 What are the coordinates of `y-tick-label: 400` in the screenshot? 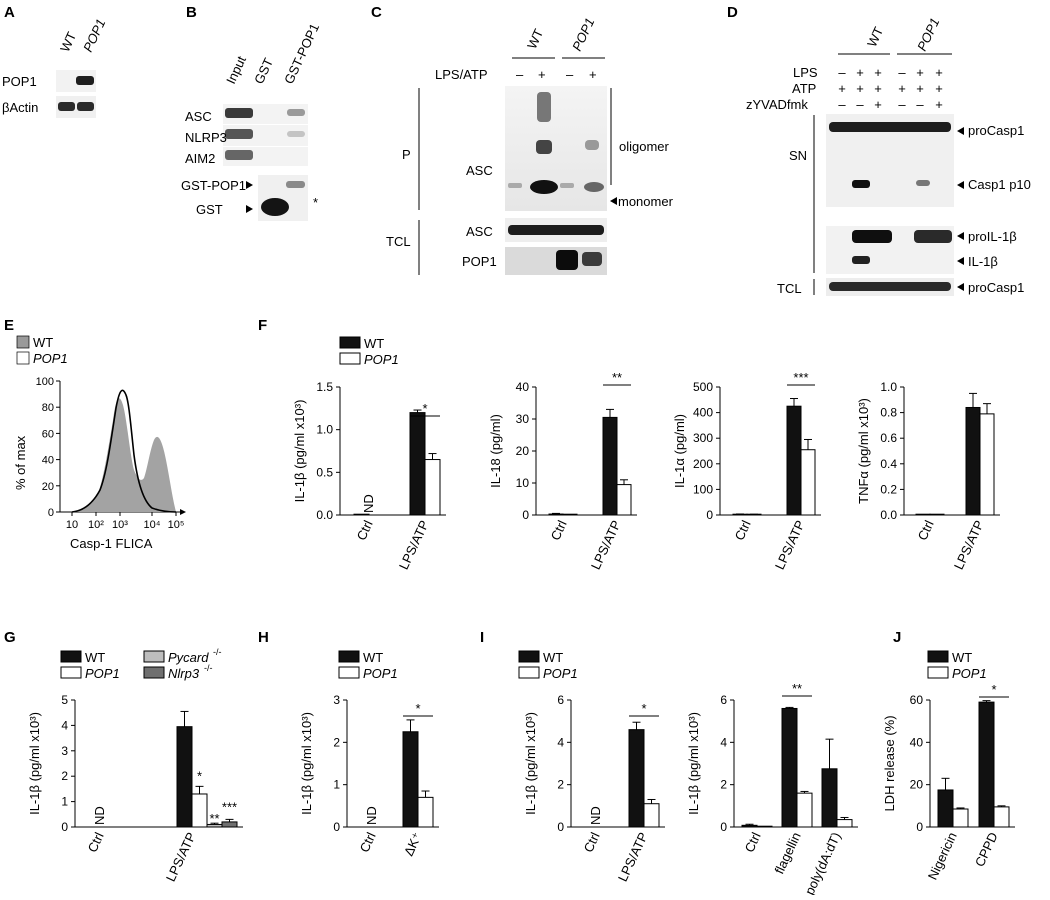 It's located at (703, 413).